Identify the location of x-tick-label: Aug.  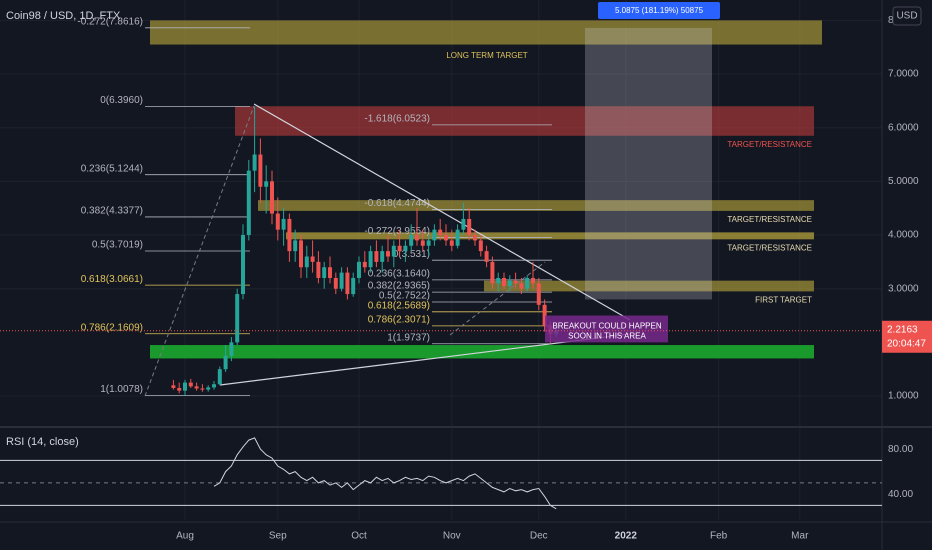
(185, 536).